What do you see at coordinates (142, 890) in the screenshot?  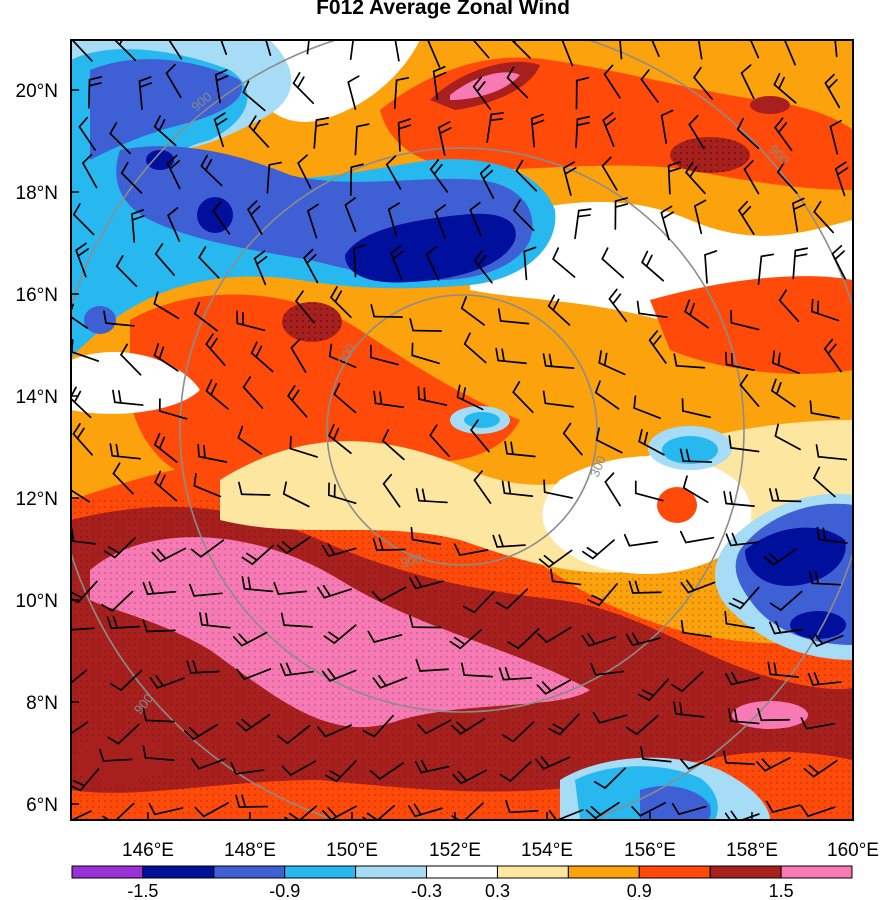 I see `colorbar-label: -1.5` at bounding box center [142, 890].